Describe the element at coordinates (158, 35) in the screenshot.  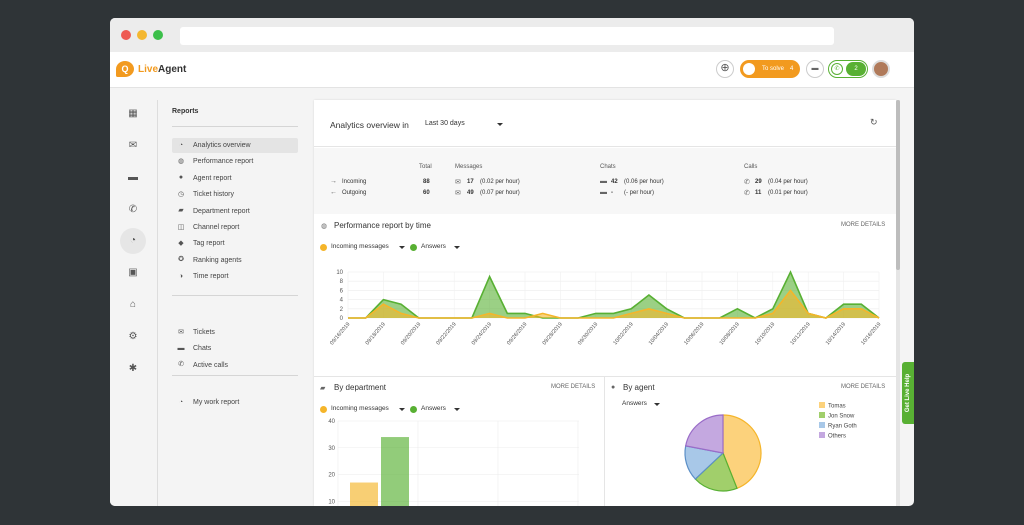
I see `maximize-window-button` at that location.